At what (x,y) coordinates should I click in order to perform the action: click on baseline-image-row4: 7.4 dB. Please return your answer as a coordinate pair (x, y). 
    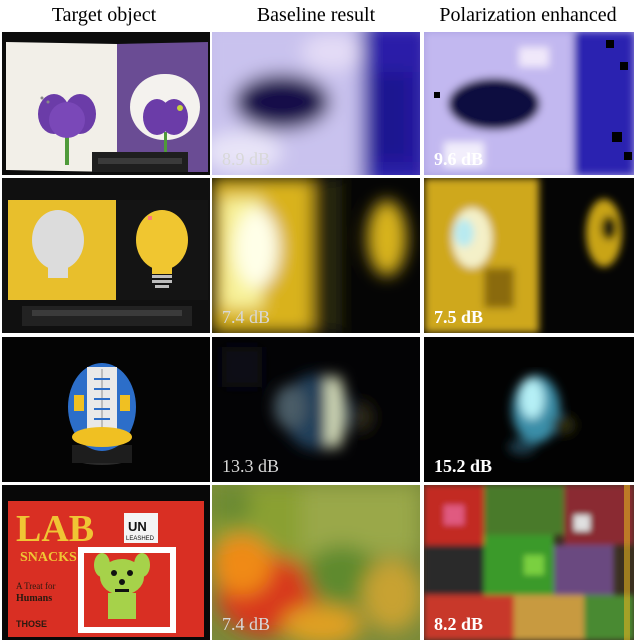
    Looking at the image, I should click on (316, 562).